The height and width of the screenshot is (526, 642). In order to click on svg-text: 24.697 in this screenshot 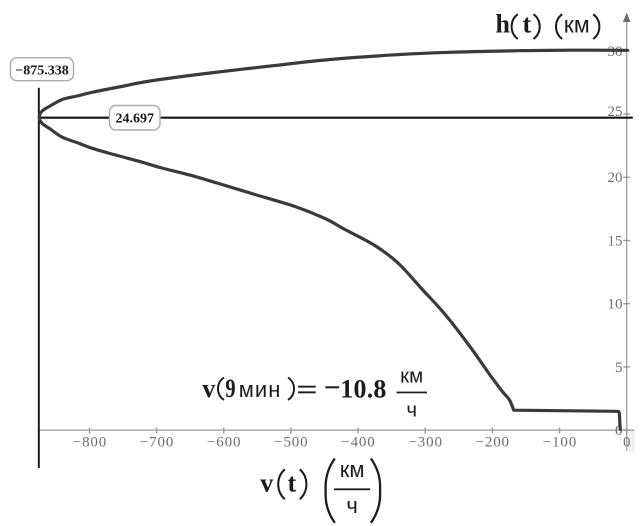, I will do `click(135, 119)`.